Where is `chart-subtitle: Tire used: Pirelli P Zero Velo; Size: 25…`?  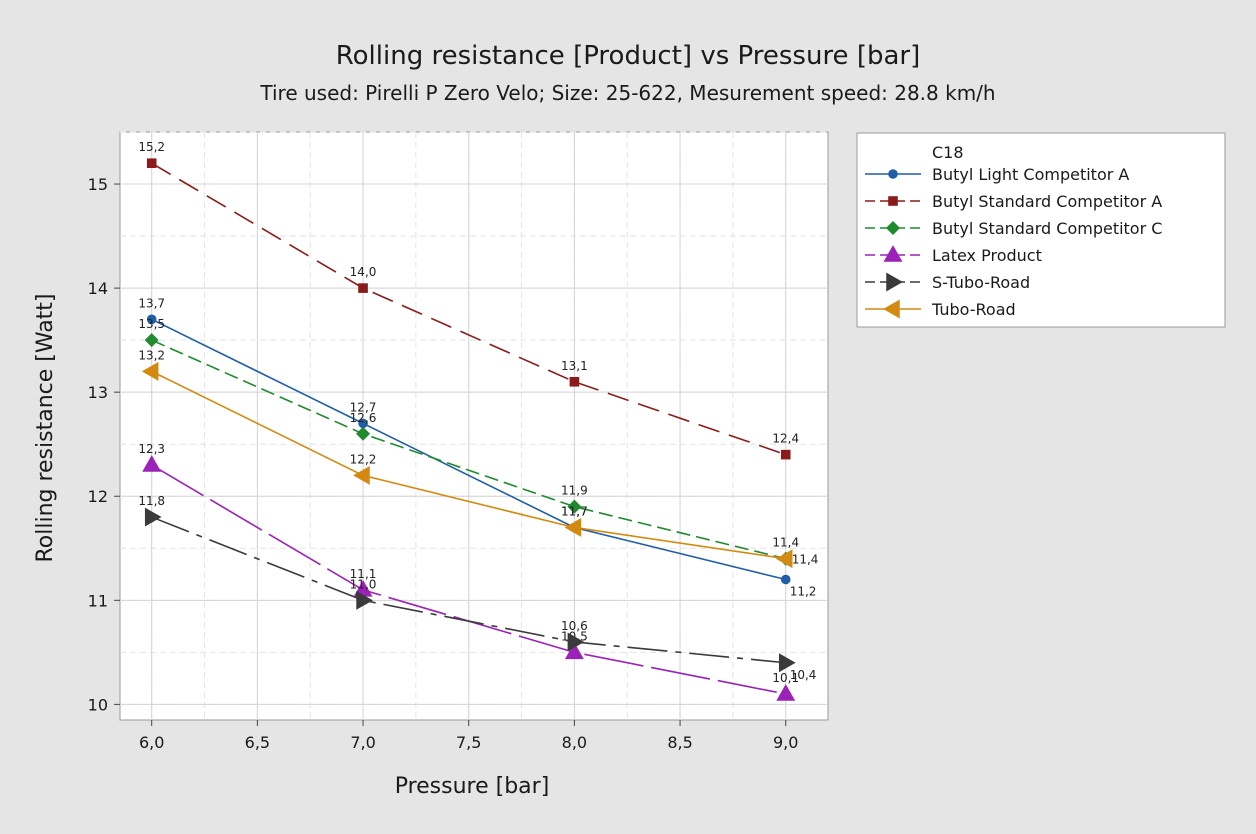 chart-subtitle: Tire used: Pirelli P Zero Velo; Size: 25… is located at coordinates (627, 93).